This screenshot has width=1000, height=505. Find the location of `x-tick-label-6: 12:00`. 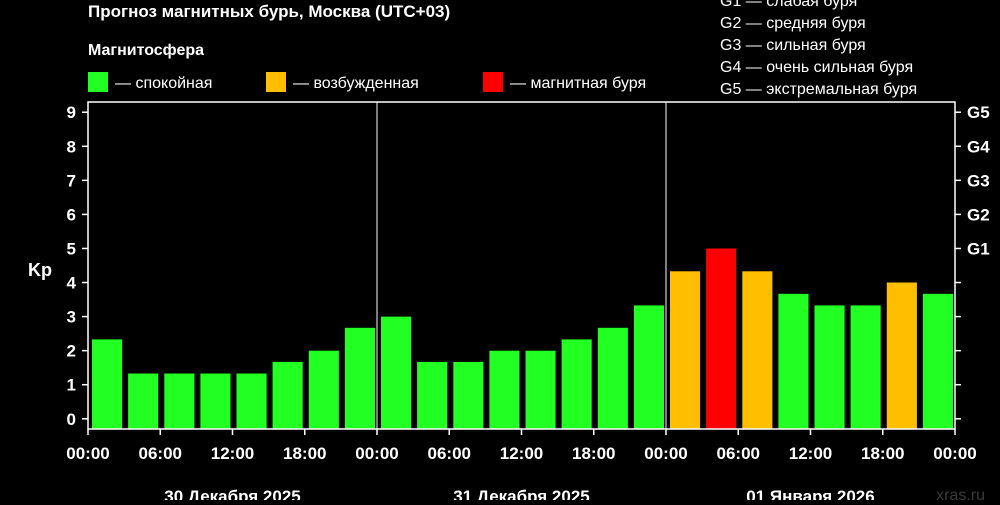

x-tick-label-6: 12:00 is located at coordinates (521, 453).